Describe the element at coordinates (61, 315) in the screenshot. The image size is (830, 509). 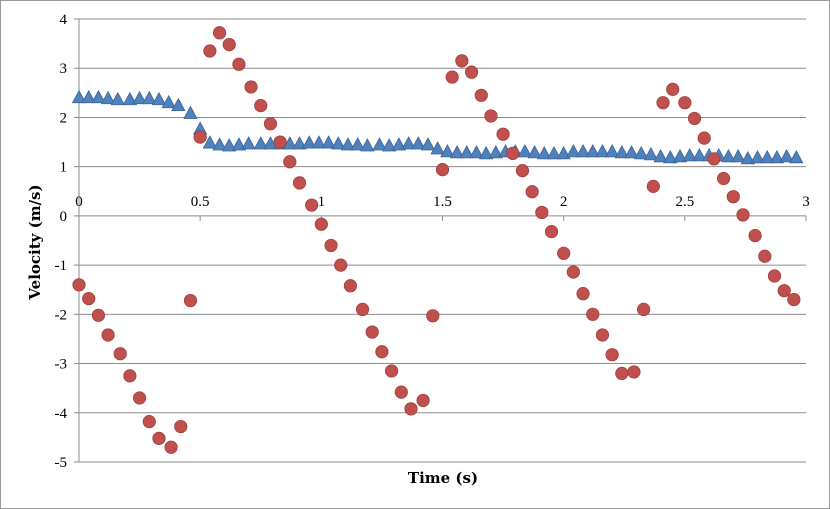
I see `y-tick-label: -2` at that location.